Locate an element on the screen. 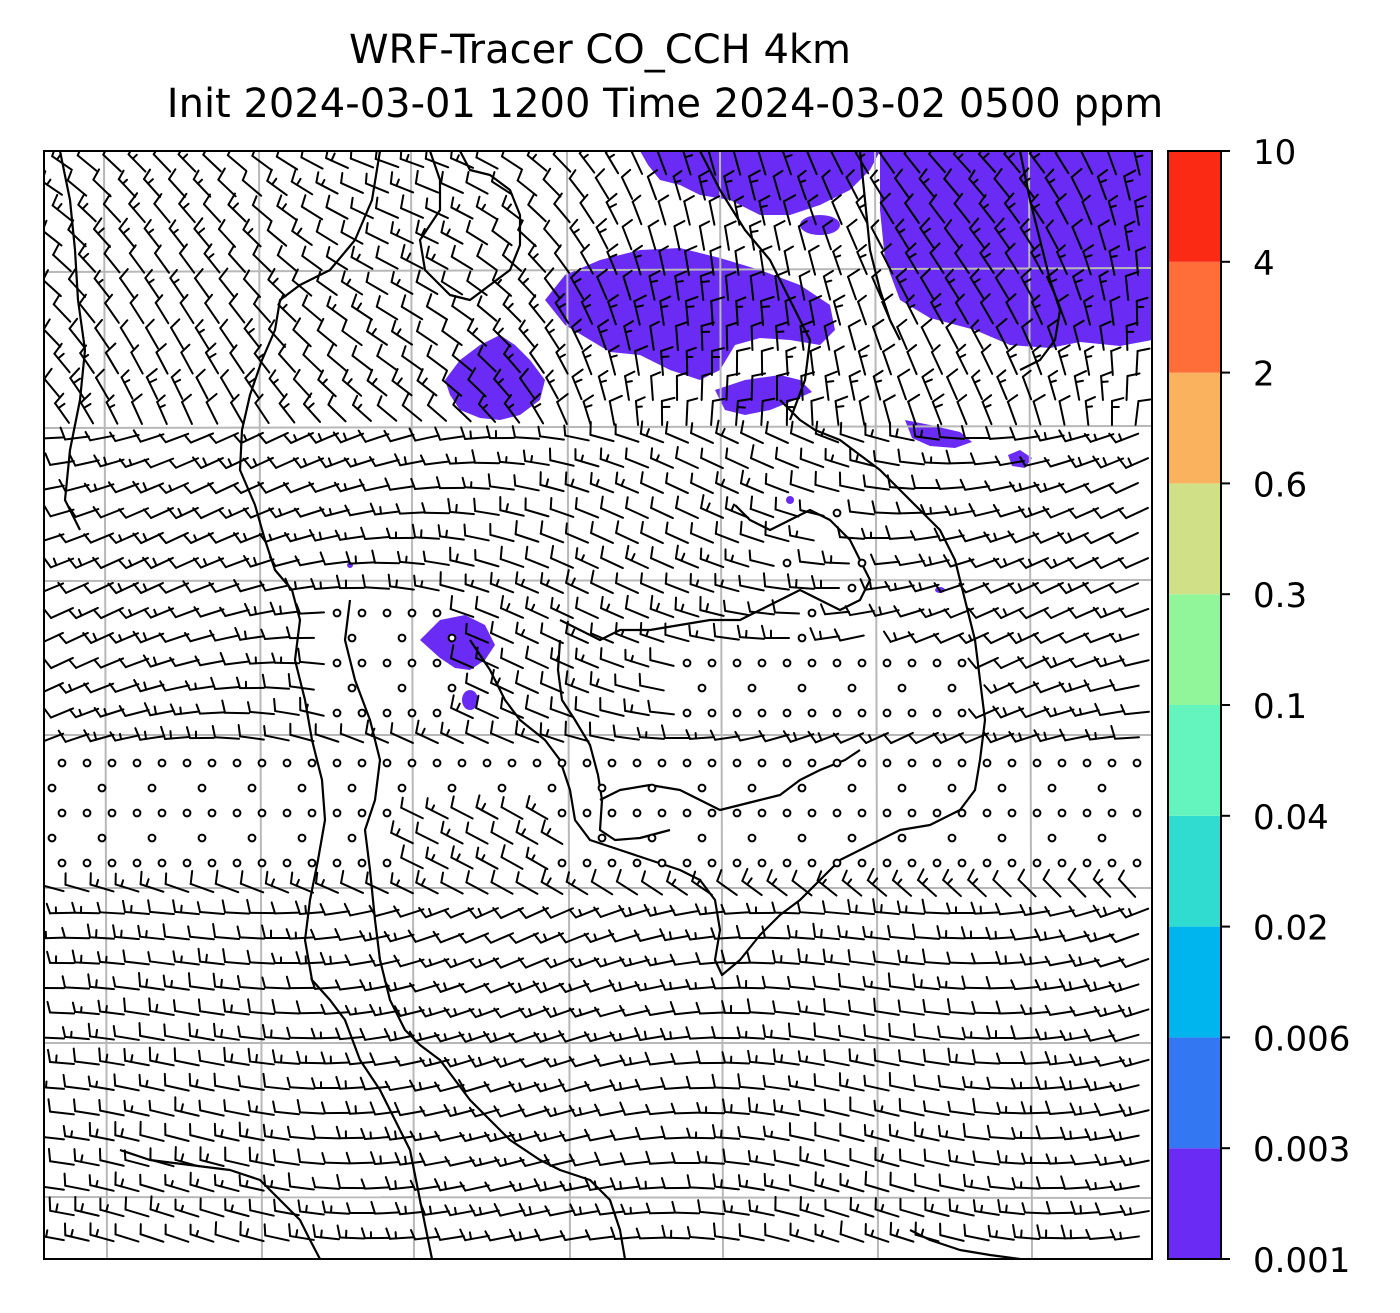 This screenshot has height=1313, width=1400. colorbar-segment is located at coordinates (1194, 1093).